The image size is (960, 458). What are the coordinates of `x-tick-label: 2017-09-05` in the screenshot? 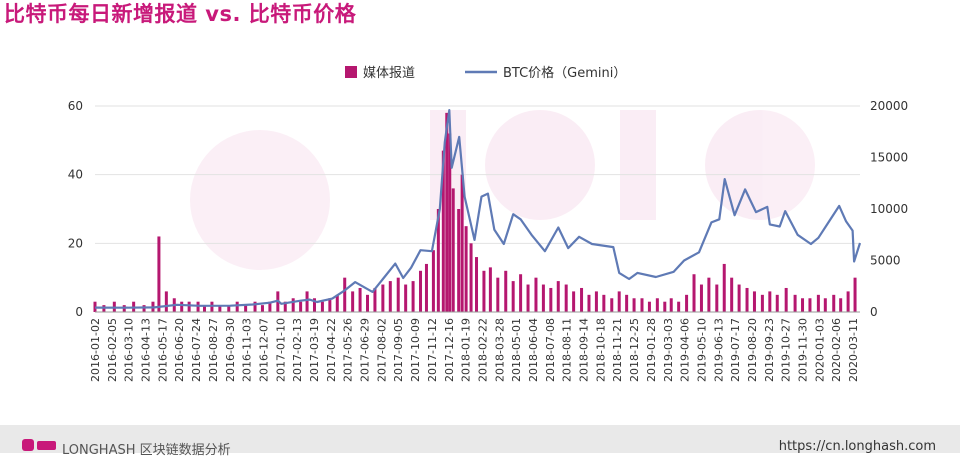 It's located at (398, 350).